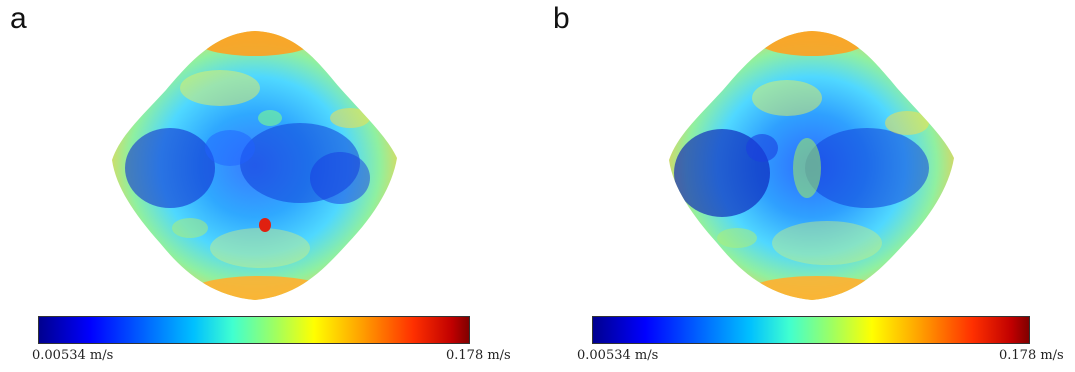 This screenshot has width=1075, height=372. Describe the element at coordinates (561, 18) in the screenshot. I see `panel-label: b` at that location.